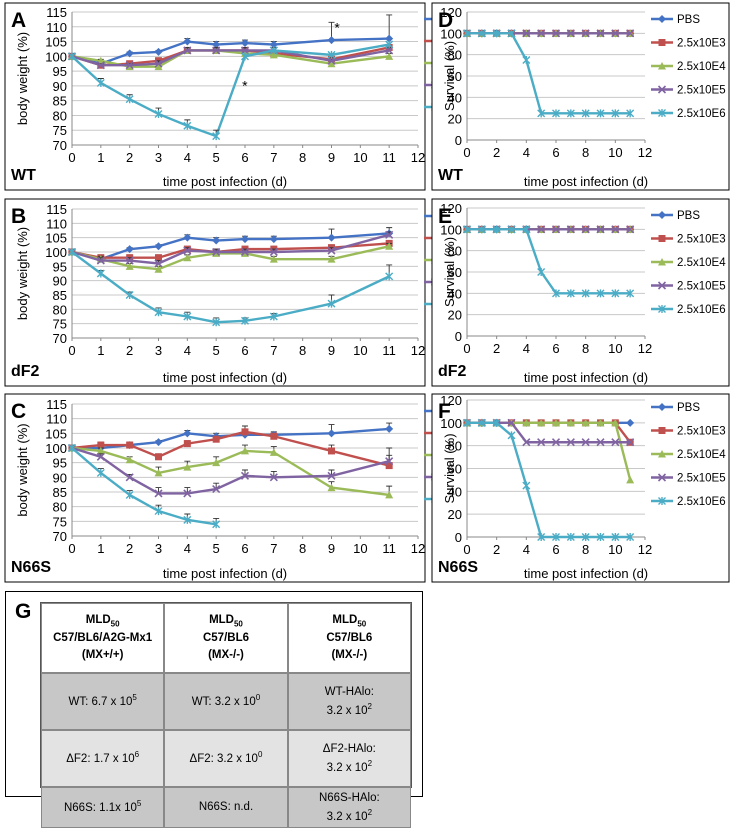 The width and height of the screenshot is (734, 828). Describe the element at coordinates (331, 350) in the screenshot. I see `x-tick-label: 9` at that location.